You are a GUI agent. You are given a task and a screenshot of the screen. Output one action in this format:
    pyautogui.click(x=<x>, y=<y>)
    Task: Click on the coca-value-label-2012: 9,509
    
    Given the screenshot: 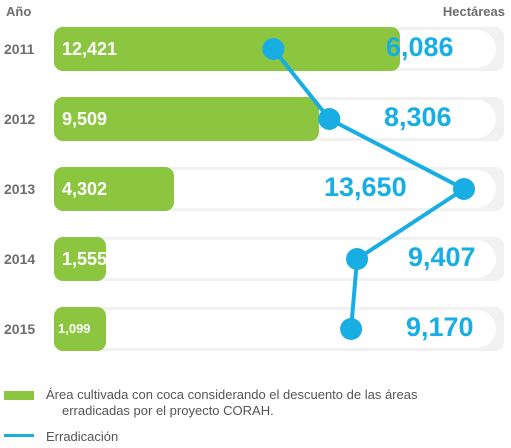 What is the action you would take?
    pyautogui.click(x=85, y=119)
    